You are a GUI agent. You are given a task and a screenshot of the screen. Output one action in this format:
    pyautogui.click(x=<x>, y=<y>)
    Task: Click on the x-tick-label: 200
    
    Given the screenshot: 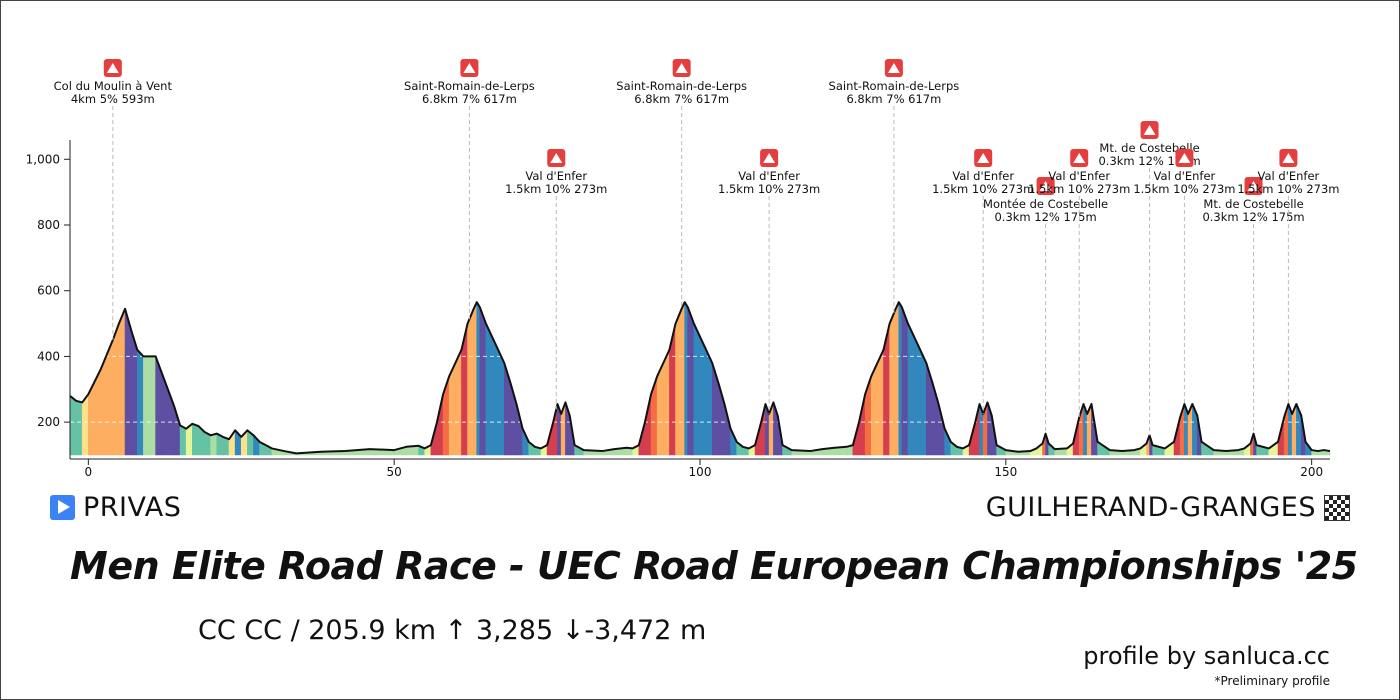 What is the action you would take?
    pyautogui.click(x=1311, y=472)
    